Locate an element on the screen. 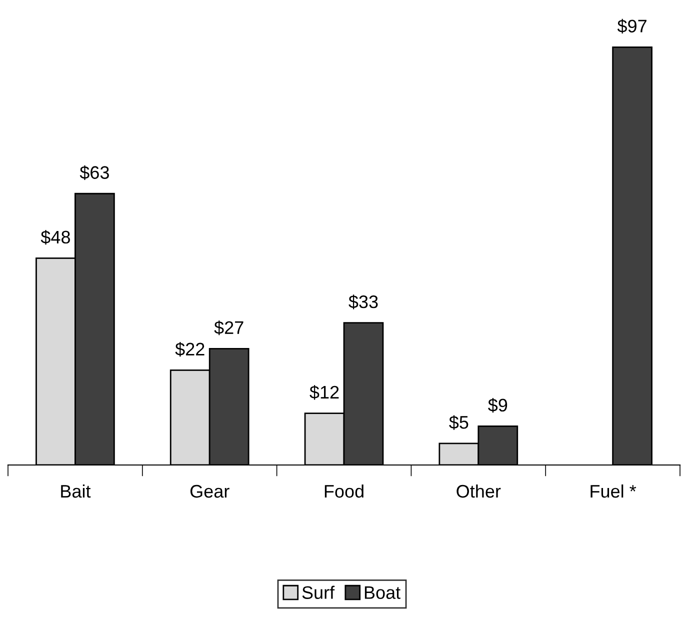  legend-label: Boat is located at coordinates (382, 592).